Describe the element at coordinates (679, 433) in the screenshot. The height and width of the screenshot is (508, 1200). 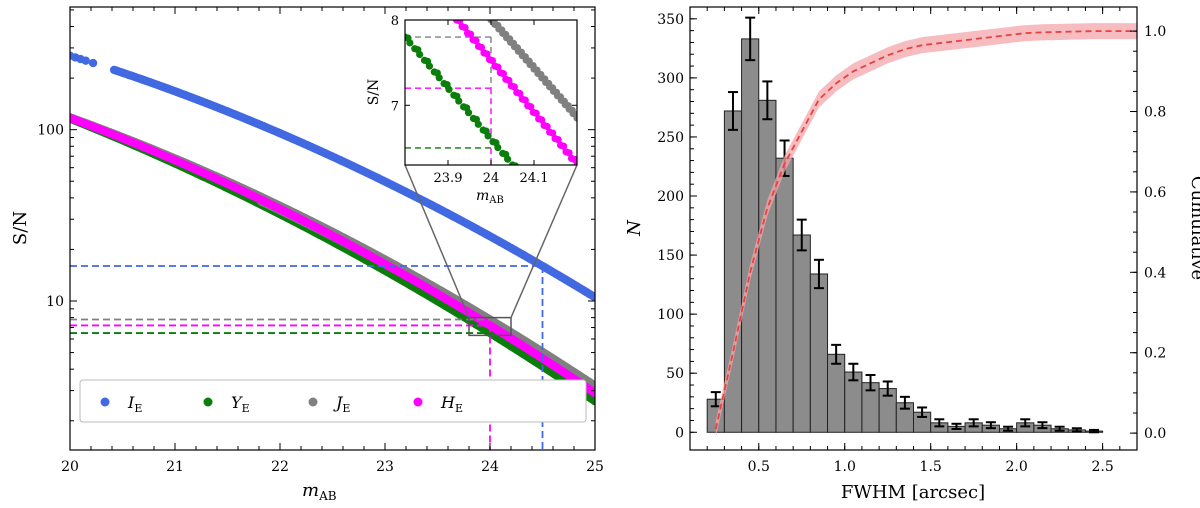
I see `y-tick-label: 0` at that location.